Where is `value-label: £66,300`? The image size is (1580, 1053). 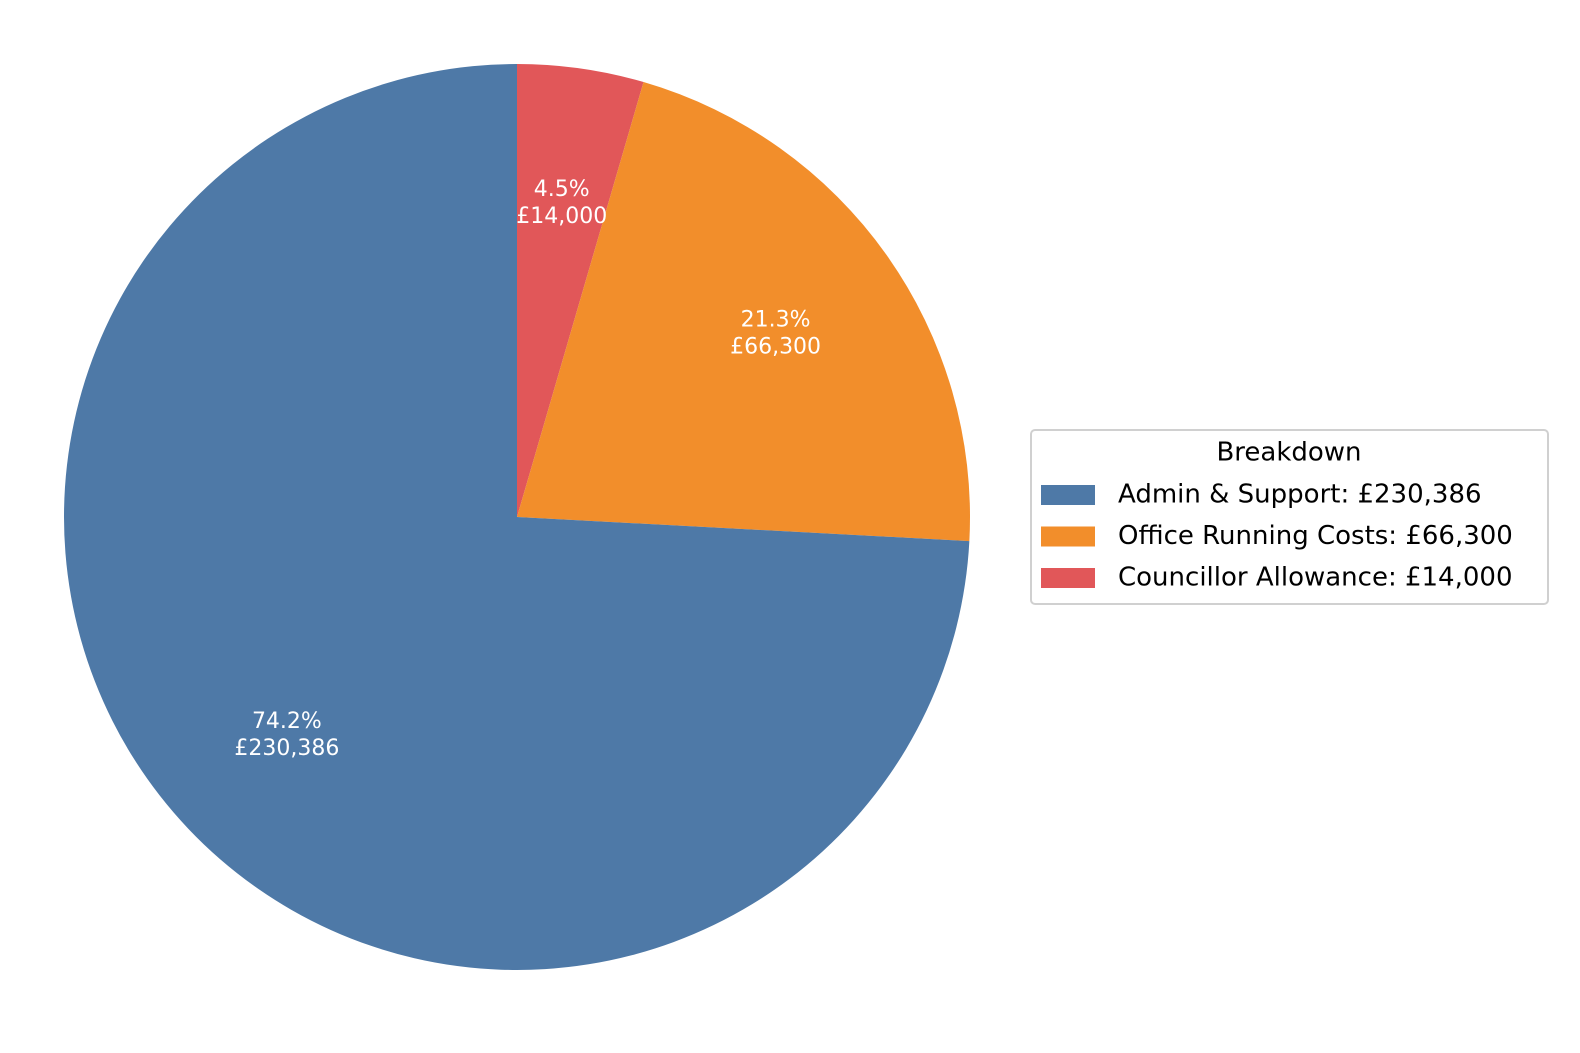
value-label: £66,300 is located at coordinates (775, 346).